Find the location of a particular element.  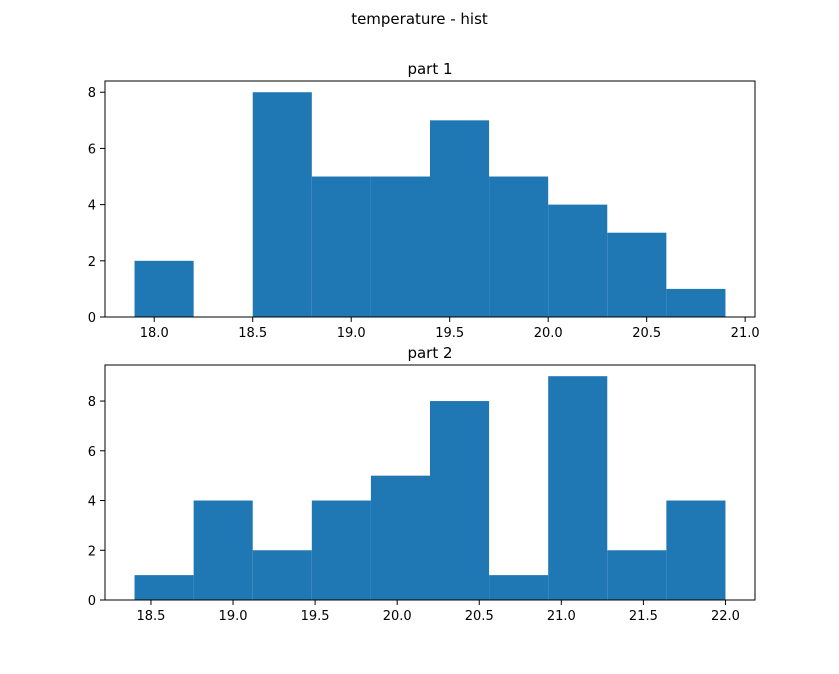

panel1-title: part 1 is located at coordinates (429, 69).